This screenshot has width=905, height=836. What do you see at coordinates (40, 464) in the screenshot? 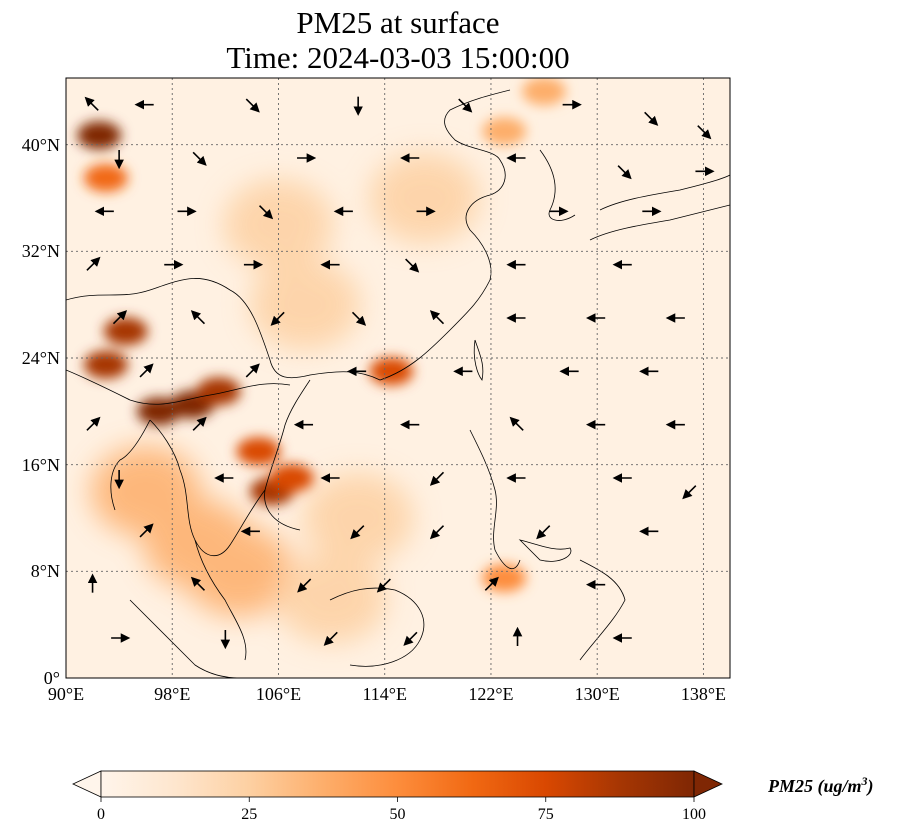
I see `latitude-tick-label: 16°N` at bounding box center [40, 464].